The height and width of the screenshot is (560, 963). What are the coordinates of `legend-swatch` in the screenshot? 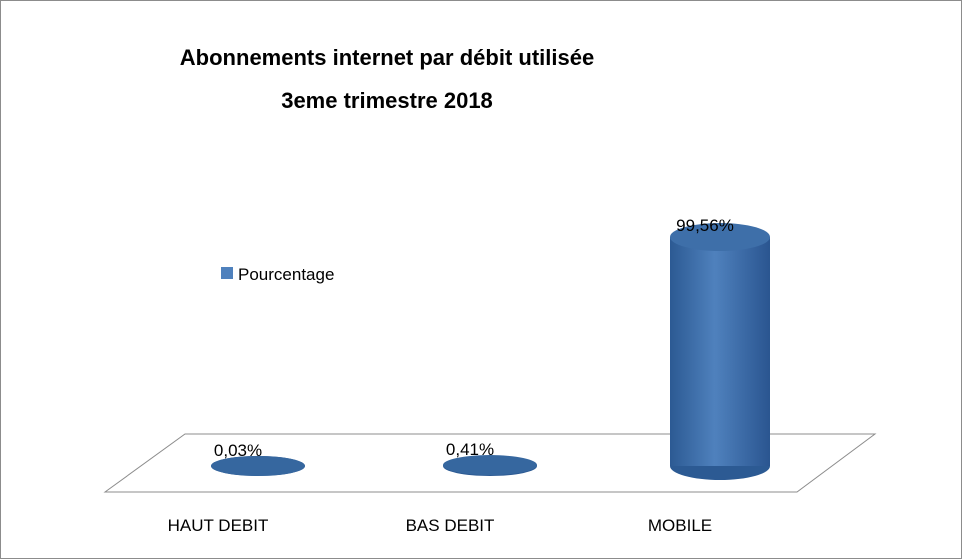 It's located at (227, 273).